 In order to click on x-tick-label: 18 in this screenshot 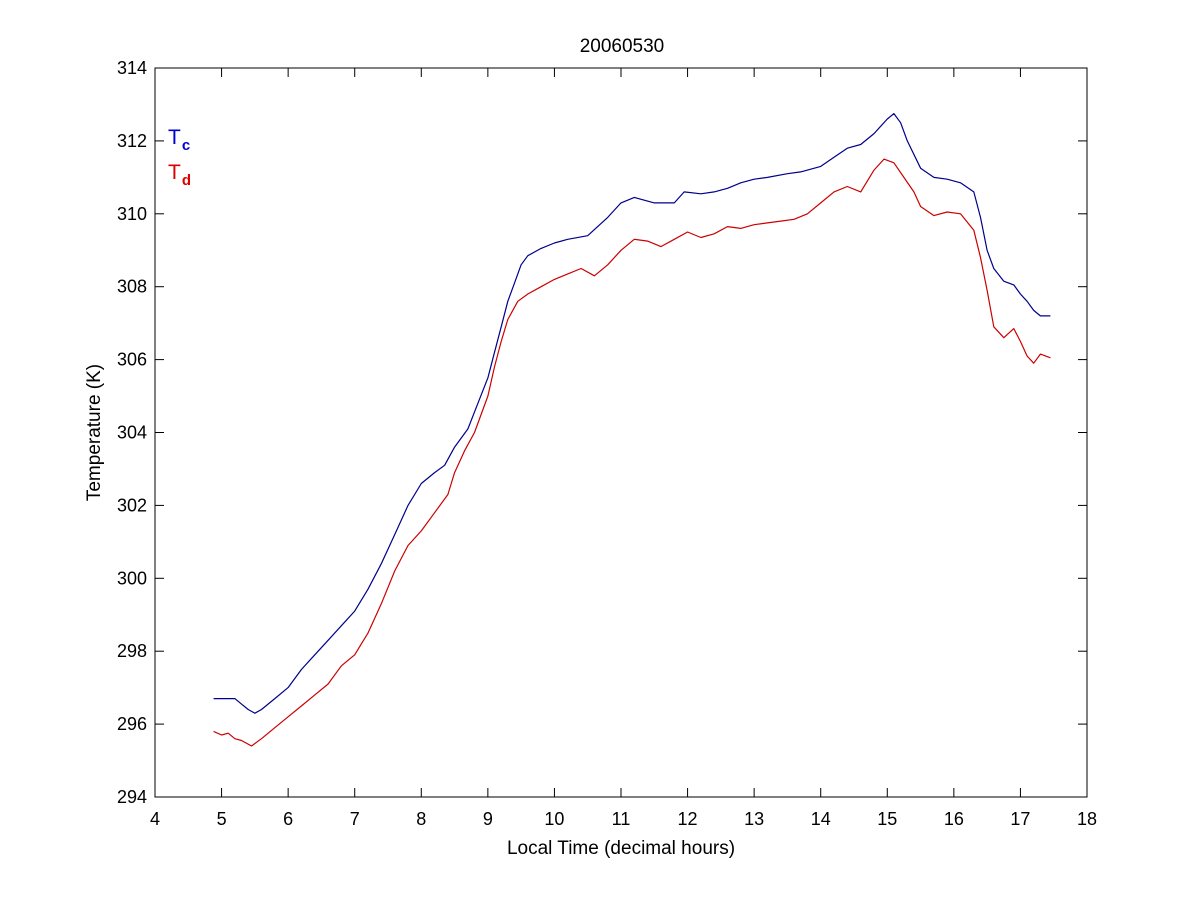, I will do `click(1087, 819)`.